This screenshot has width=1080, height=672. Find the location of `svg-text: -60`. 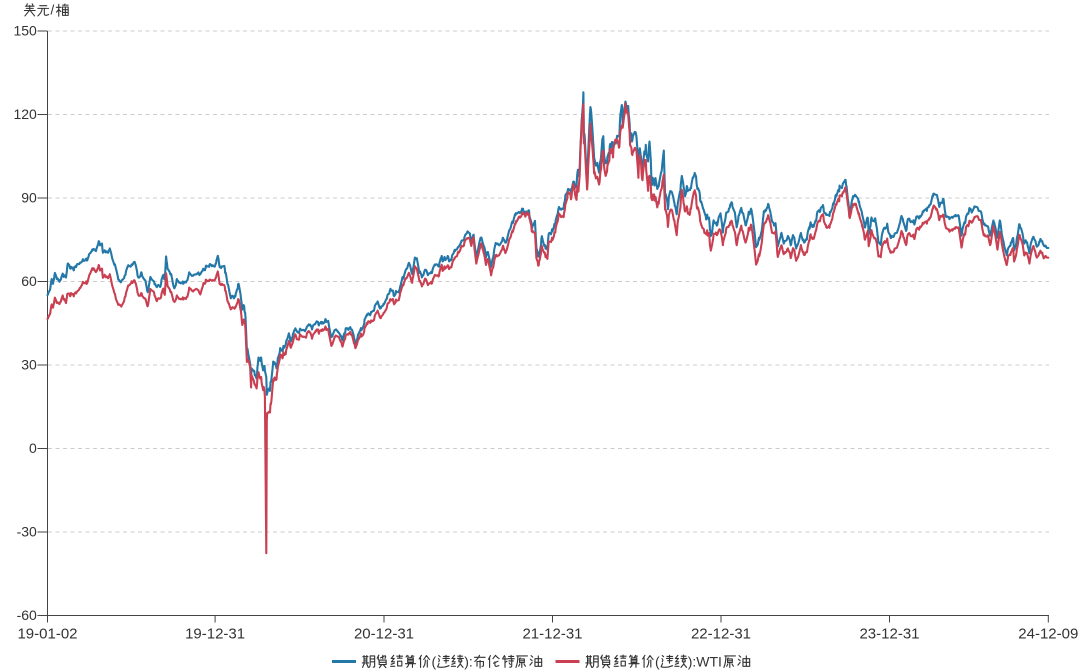

svg-text: -60 is located at coordinates (27, 615).